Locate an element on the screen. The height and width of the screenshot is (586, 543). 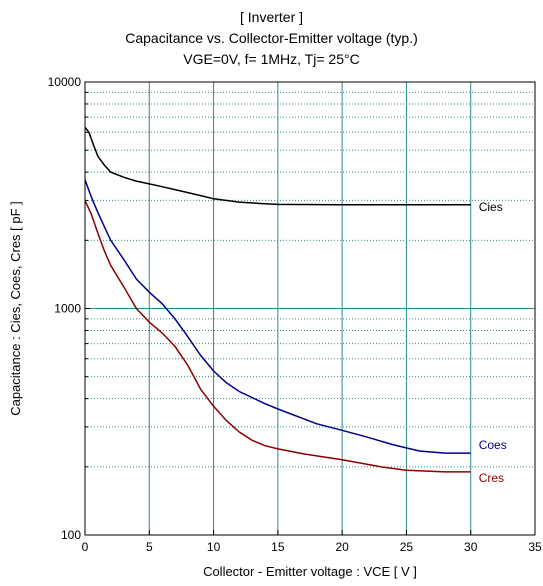
series-label-cies: Cies is located at coordinates (491, 207).